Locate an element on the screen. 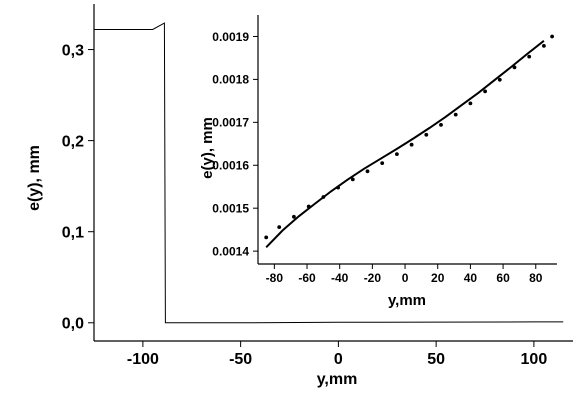 The width and height of the screenshot is (581, 408). main-x-tick-label: -100 is located at coordinates (143, 359).